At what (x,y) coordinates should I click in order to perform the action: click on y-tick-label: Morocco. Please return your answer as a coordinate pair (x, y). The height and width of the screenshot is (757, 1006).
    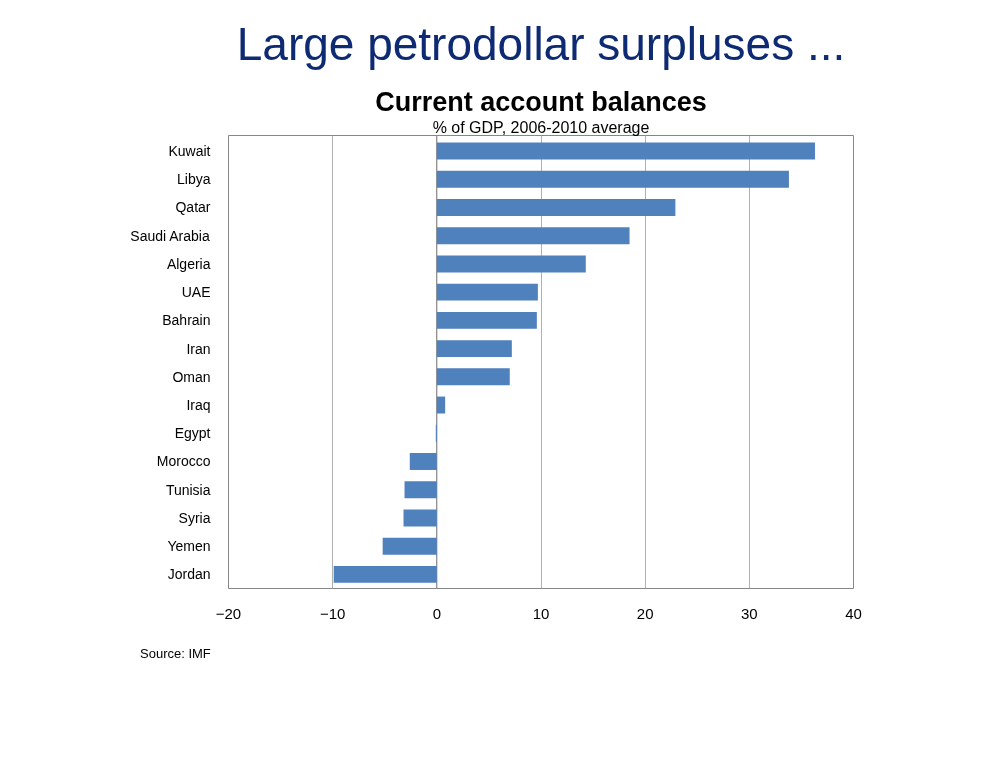
    Looking at the image, I should click on (183, 461).